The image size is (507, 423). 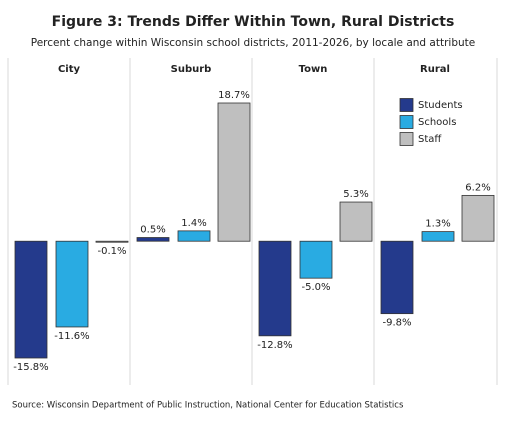 I want to click on legend-label: Students, so click(x=440, y=105).